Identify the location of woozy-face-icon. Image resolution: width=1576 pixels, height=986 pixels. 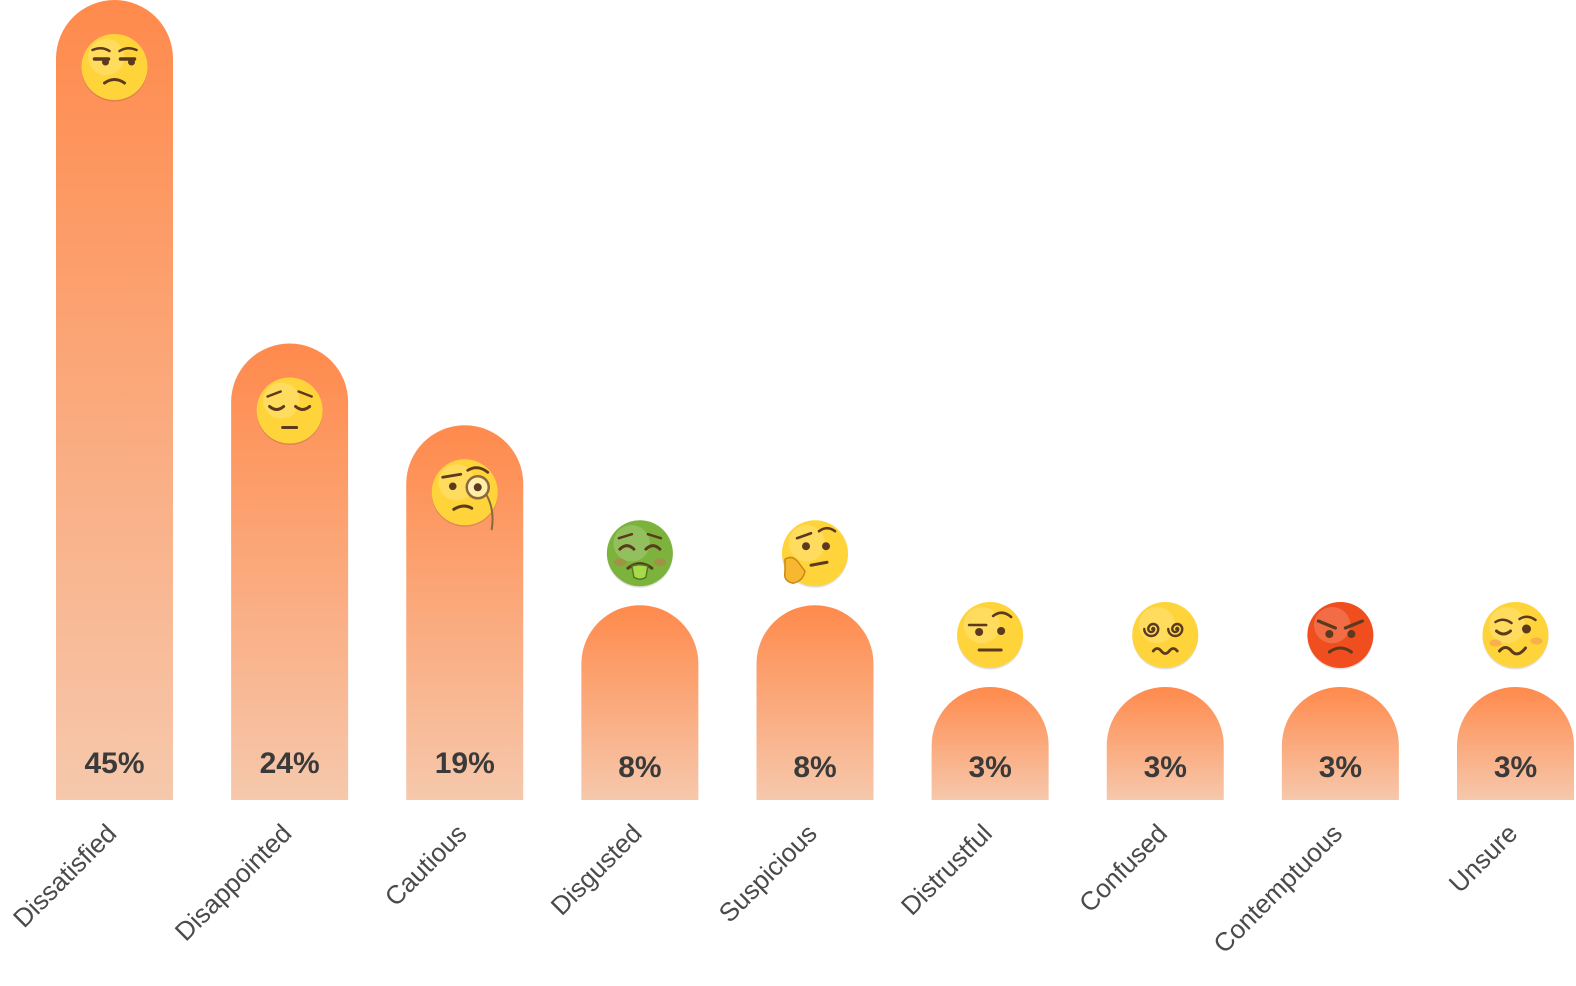
(1515, 636).